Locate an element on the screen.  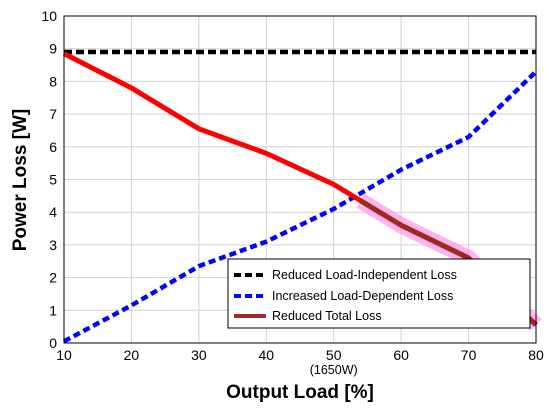
x-tick-labels: 10 20 30 40 50 60 70 80 is located at coordinates (300, 355).